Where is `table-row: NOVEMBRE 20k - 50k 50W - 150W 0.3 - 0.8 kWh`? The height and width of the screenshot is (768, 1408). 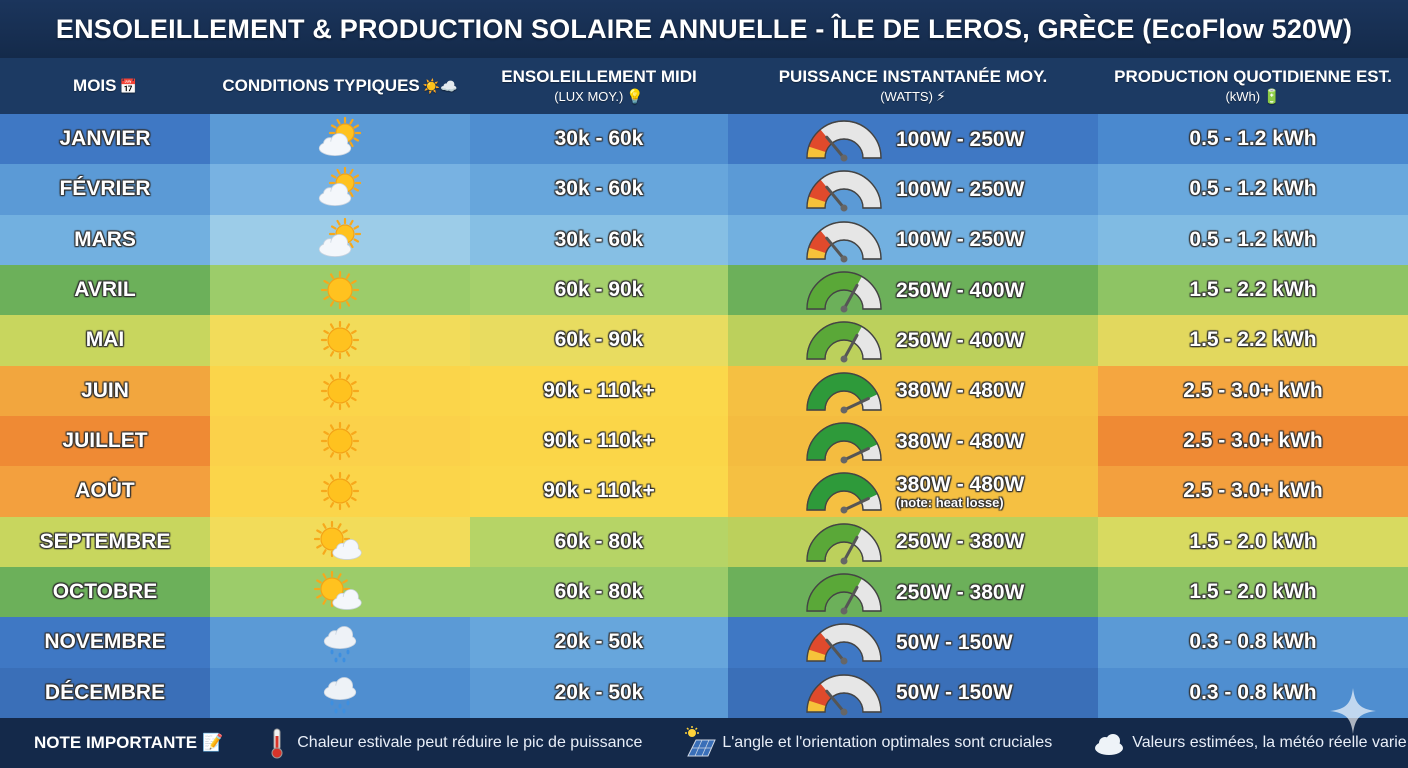
table-row: NOVEMBRE 20k - 50k 50W - 150W 0.3 - 0.8 kWh is located at coordinates (704, 642).